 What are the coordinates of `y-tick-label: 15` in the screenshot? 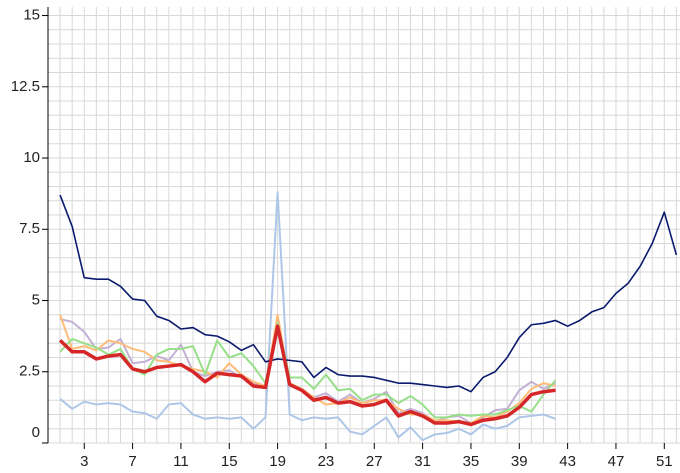 It's located at (31, 15).